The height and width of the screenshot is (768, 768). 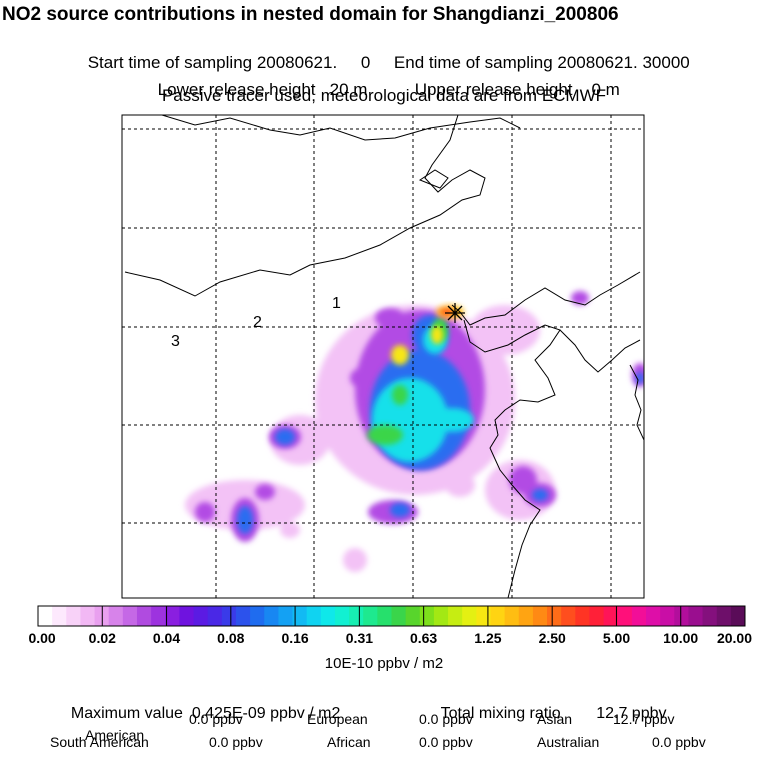 What do you see at coordinates (455, 313) in the screenshot?
I see `station-star-icon` at bounding box center [455, 313].